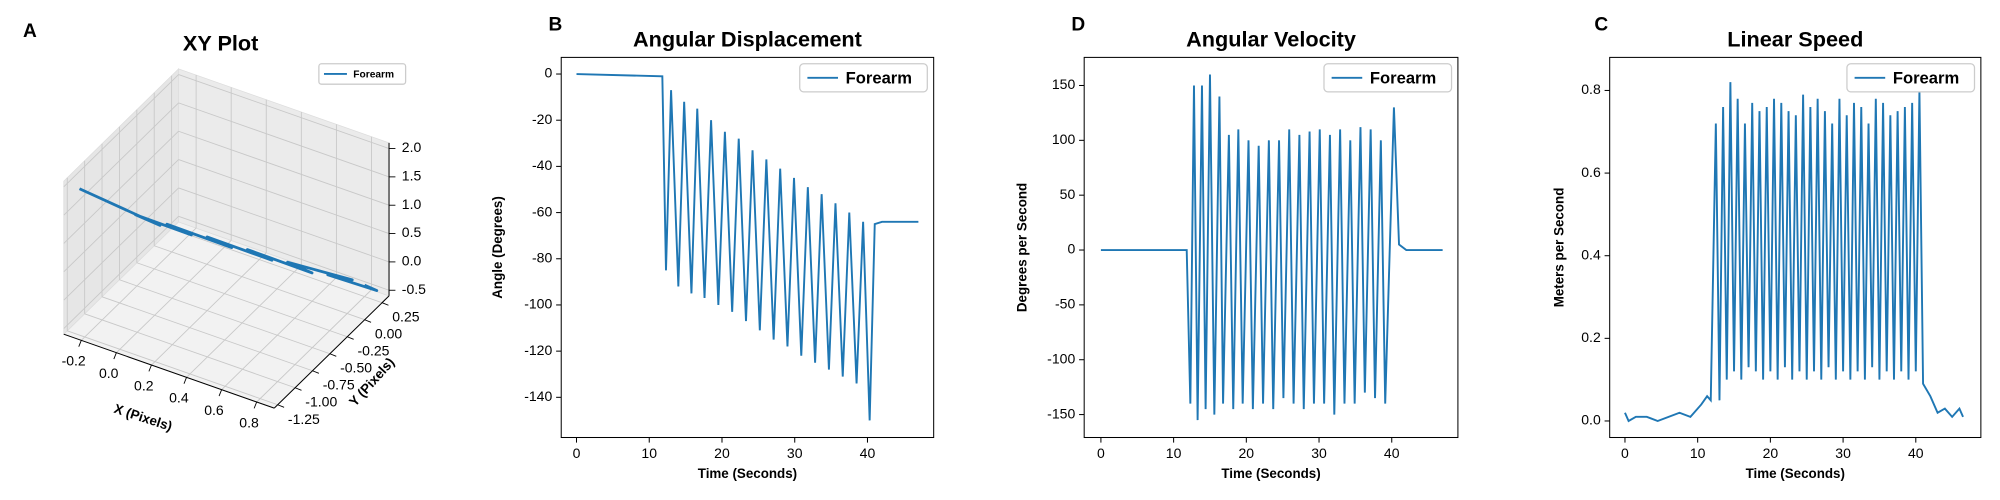  I want to click on y-tick-label: 50, so click(1068, 194).